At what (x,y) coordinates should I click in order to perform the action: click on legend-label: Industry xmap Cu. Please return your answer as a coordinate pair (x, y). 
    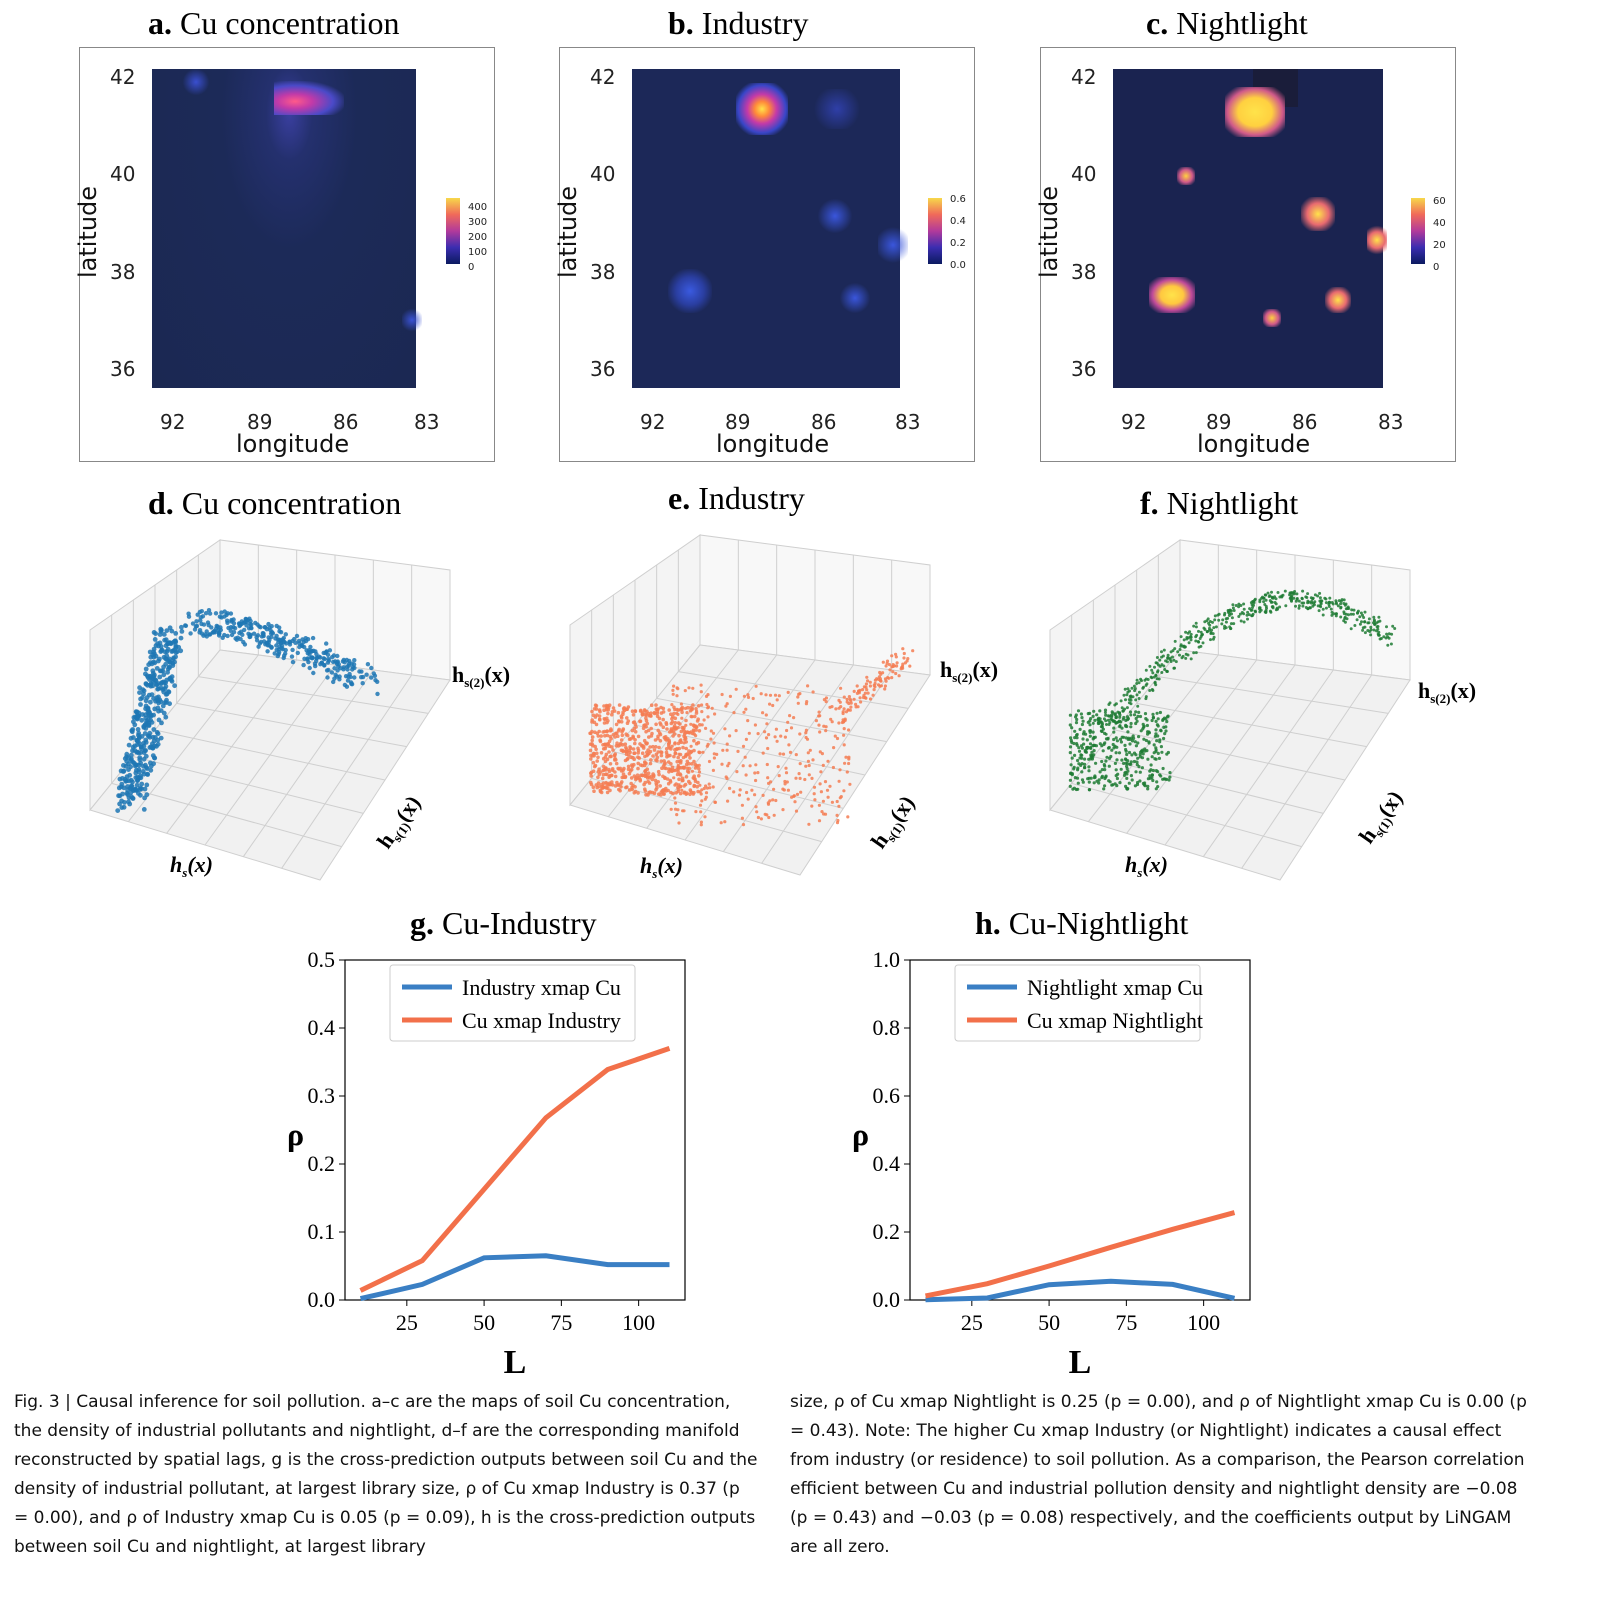
    Looking at the image, I should click on (541, 987).